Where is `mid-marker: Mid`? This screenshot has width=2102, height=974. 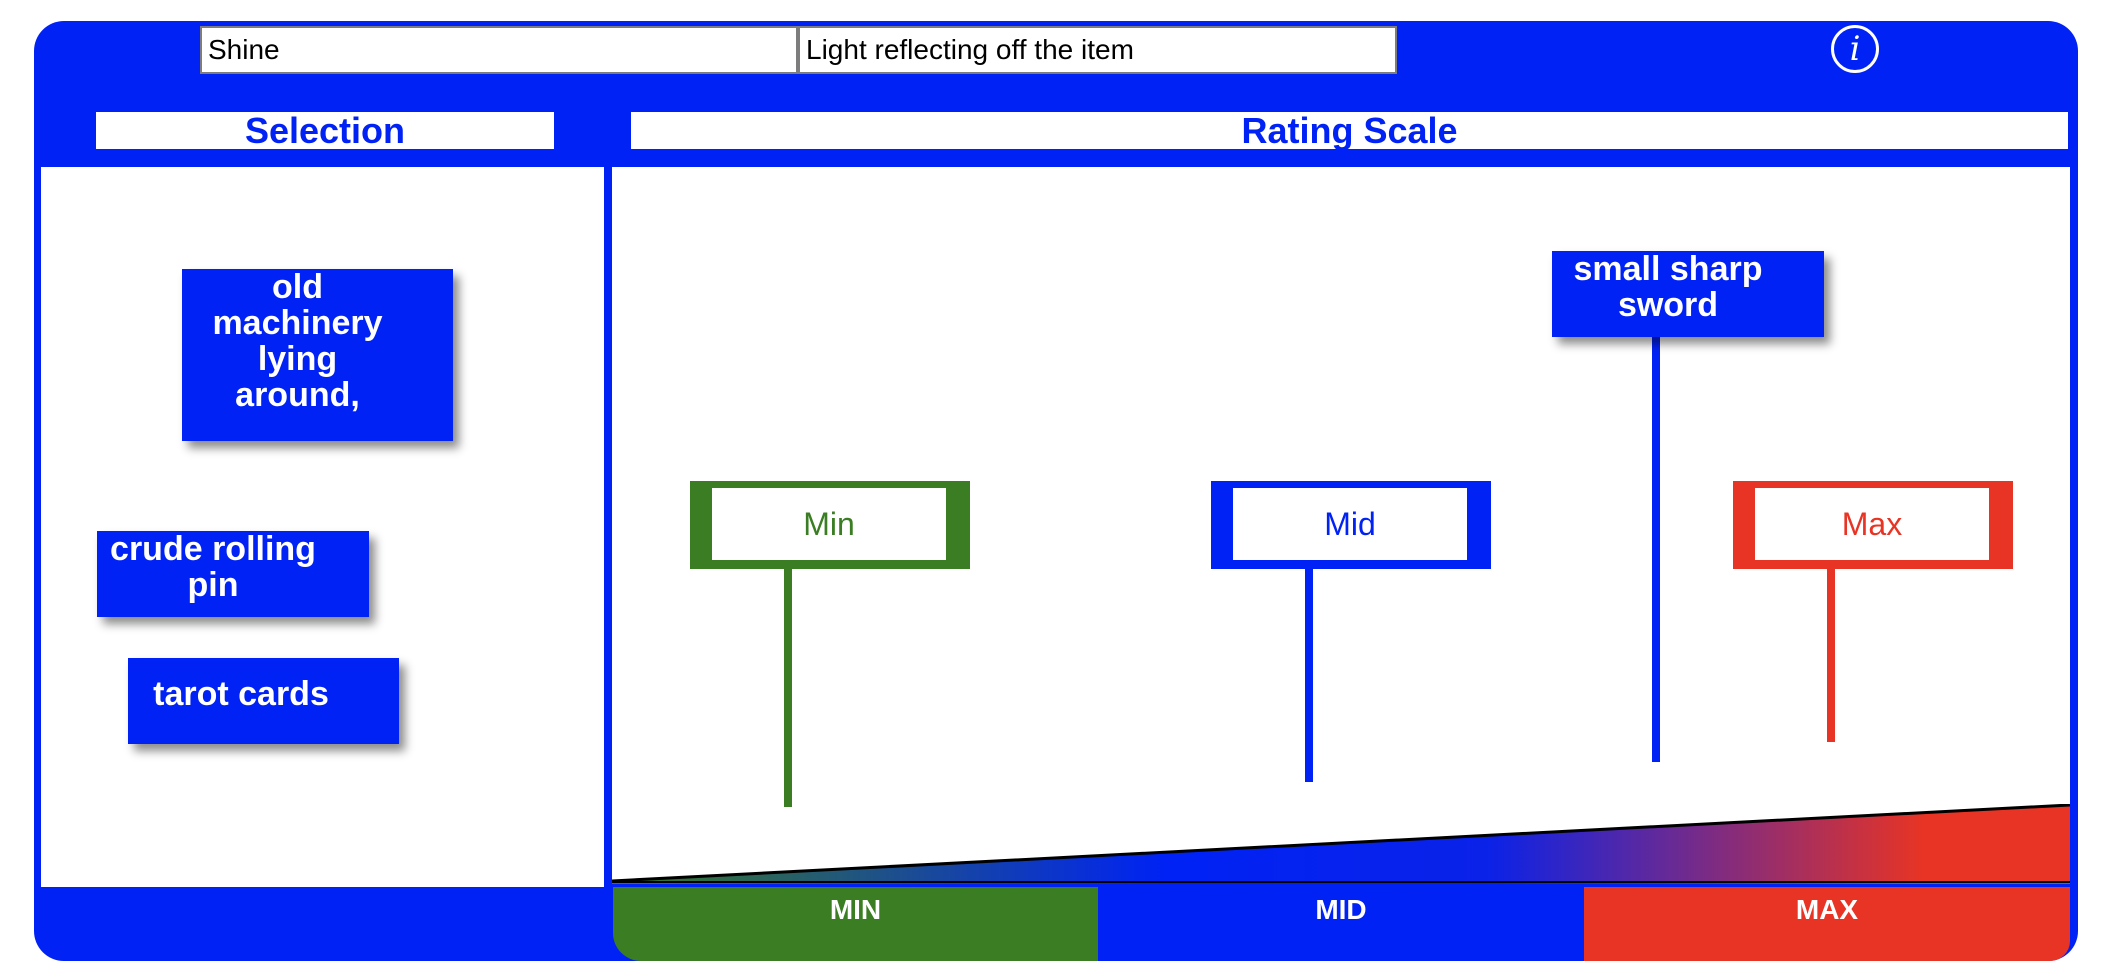
mid-marker: Mid is located at coordinates (1351, 525).